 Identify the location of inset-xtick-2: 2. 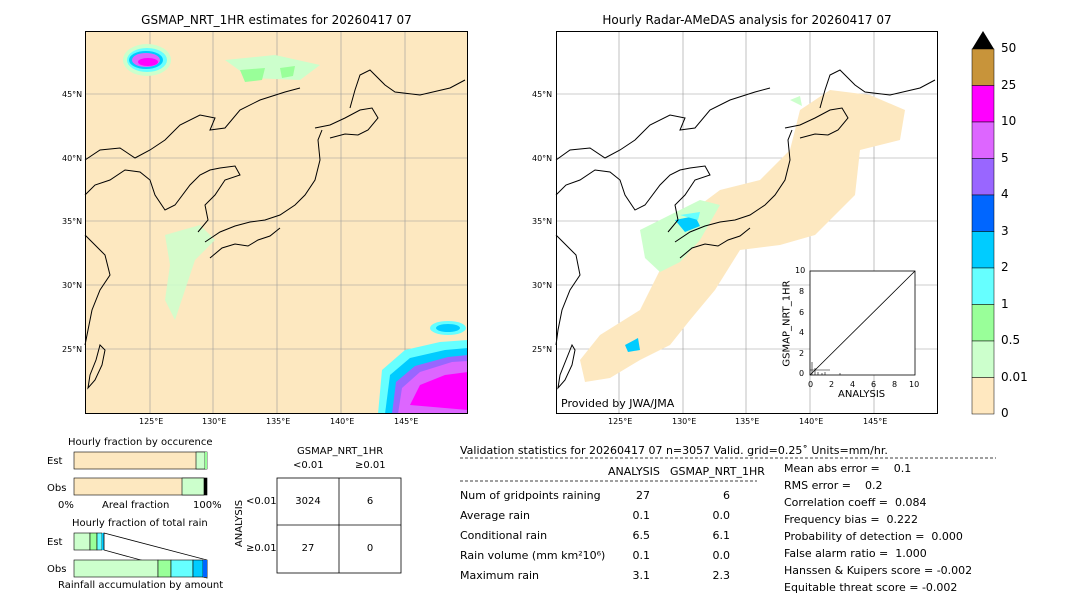
(832, 384).